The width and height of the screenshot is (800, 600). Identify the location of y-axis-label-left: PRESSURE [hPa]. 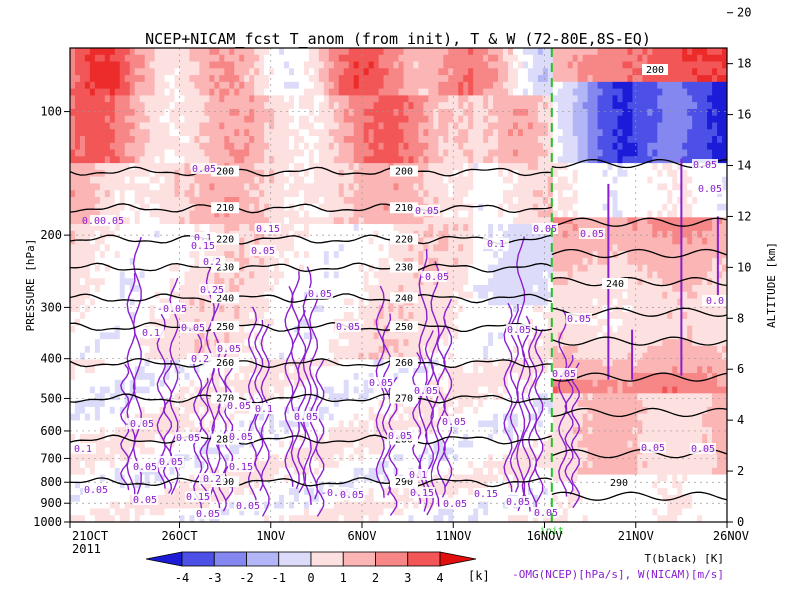
(30, 285).